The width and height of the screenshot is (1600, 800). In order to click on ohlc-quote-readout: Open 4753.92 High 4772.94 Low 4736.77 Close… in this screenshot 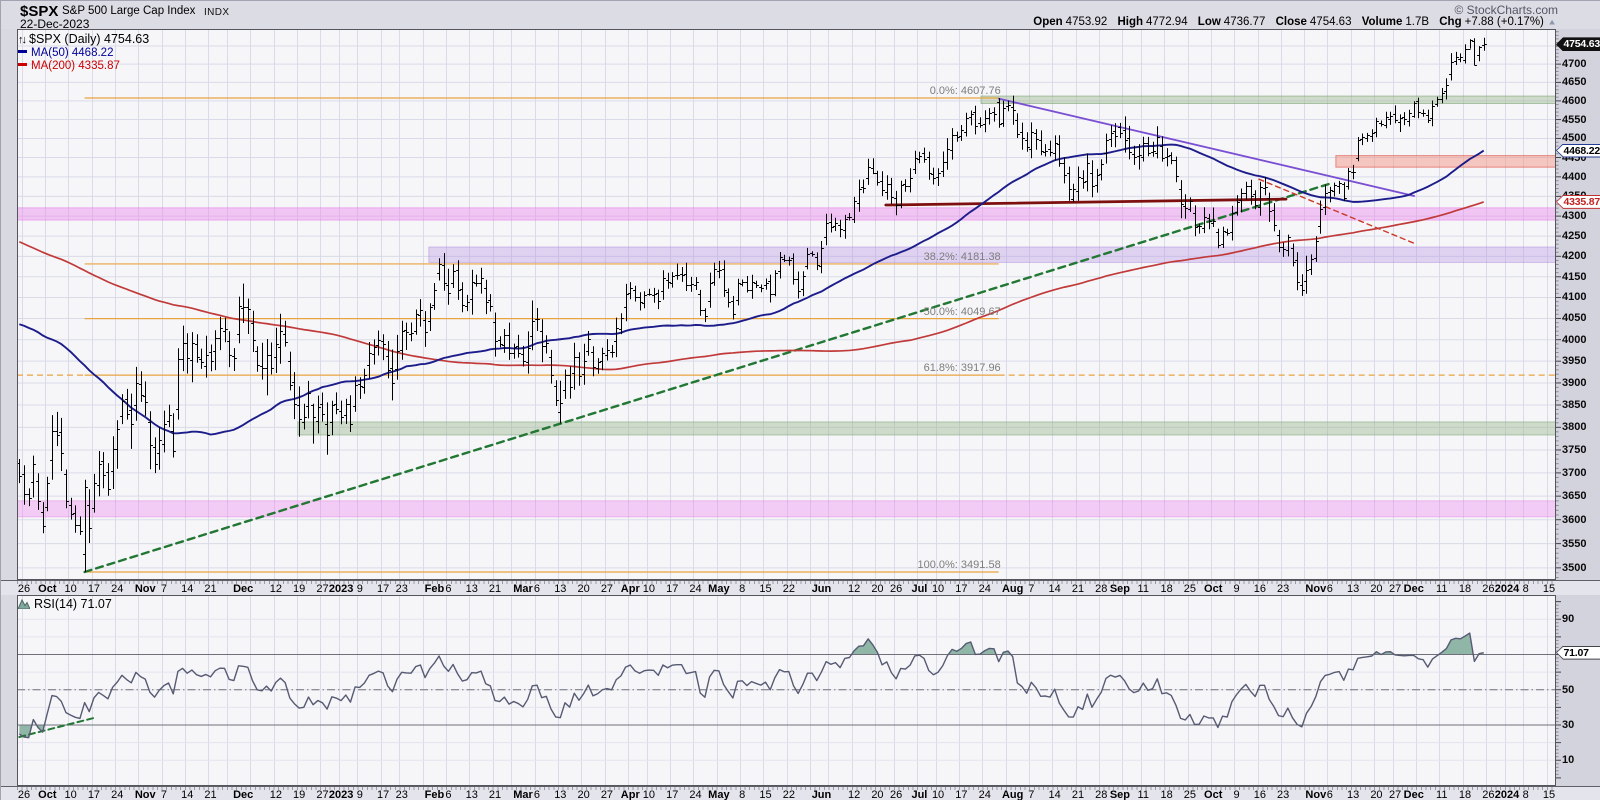, I will do `click(1295, 22)`.